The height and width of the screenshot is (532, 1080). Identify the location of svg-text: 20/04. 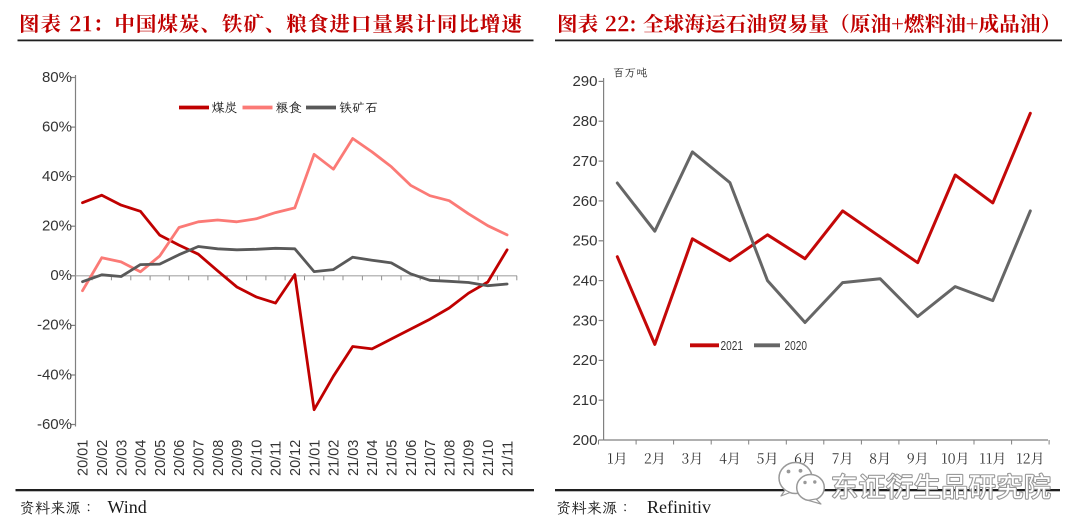
(142, 458).